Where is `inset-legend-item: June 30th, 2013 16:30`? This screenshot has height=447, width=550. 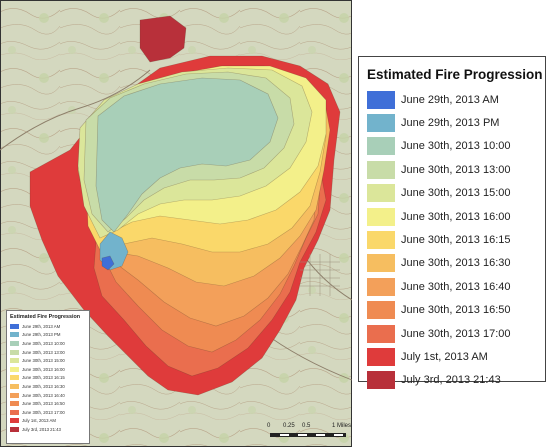 inset-legend-item: June 30th, 2013 16:30 is located at coordinates (48, 386).